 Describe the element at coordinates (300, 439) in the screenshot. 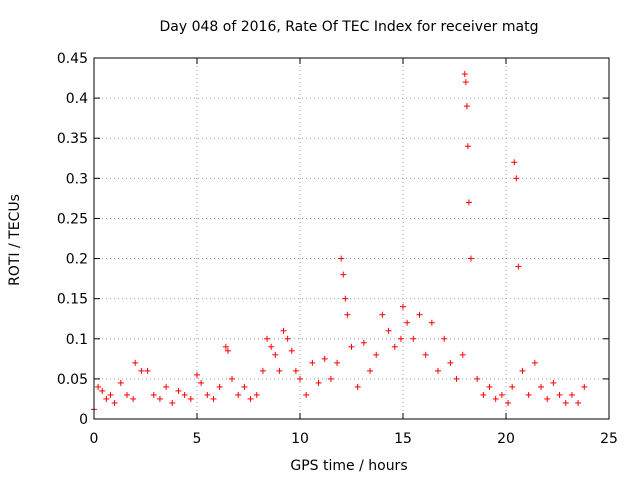

I see `x-tick-label: 10` at that location.